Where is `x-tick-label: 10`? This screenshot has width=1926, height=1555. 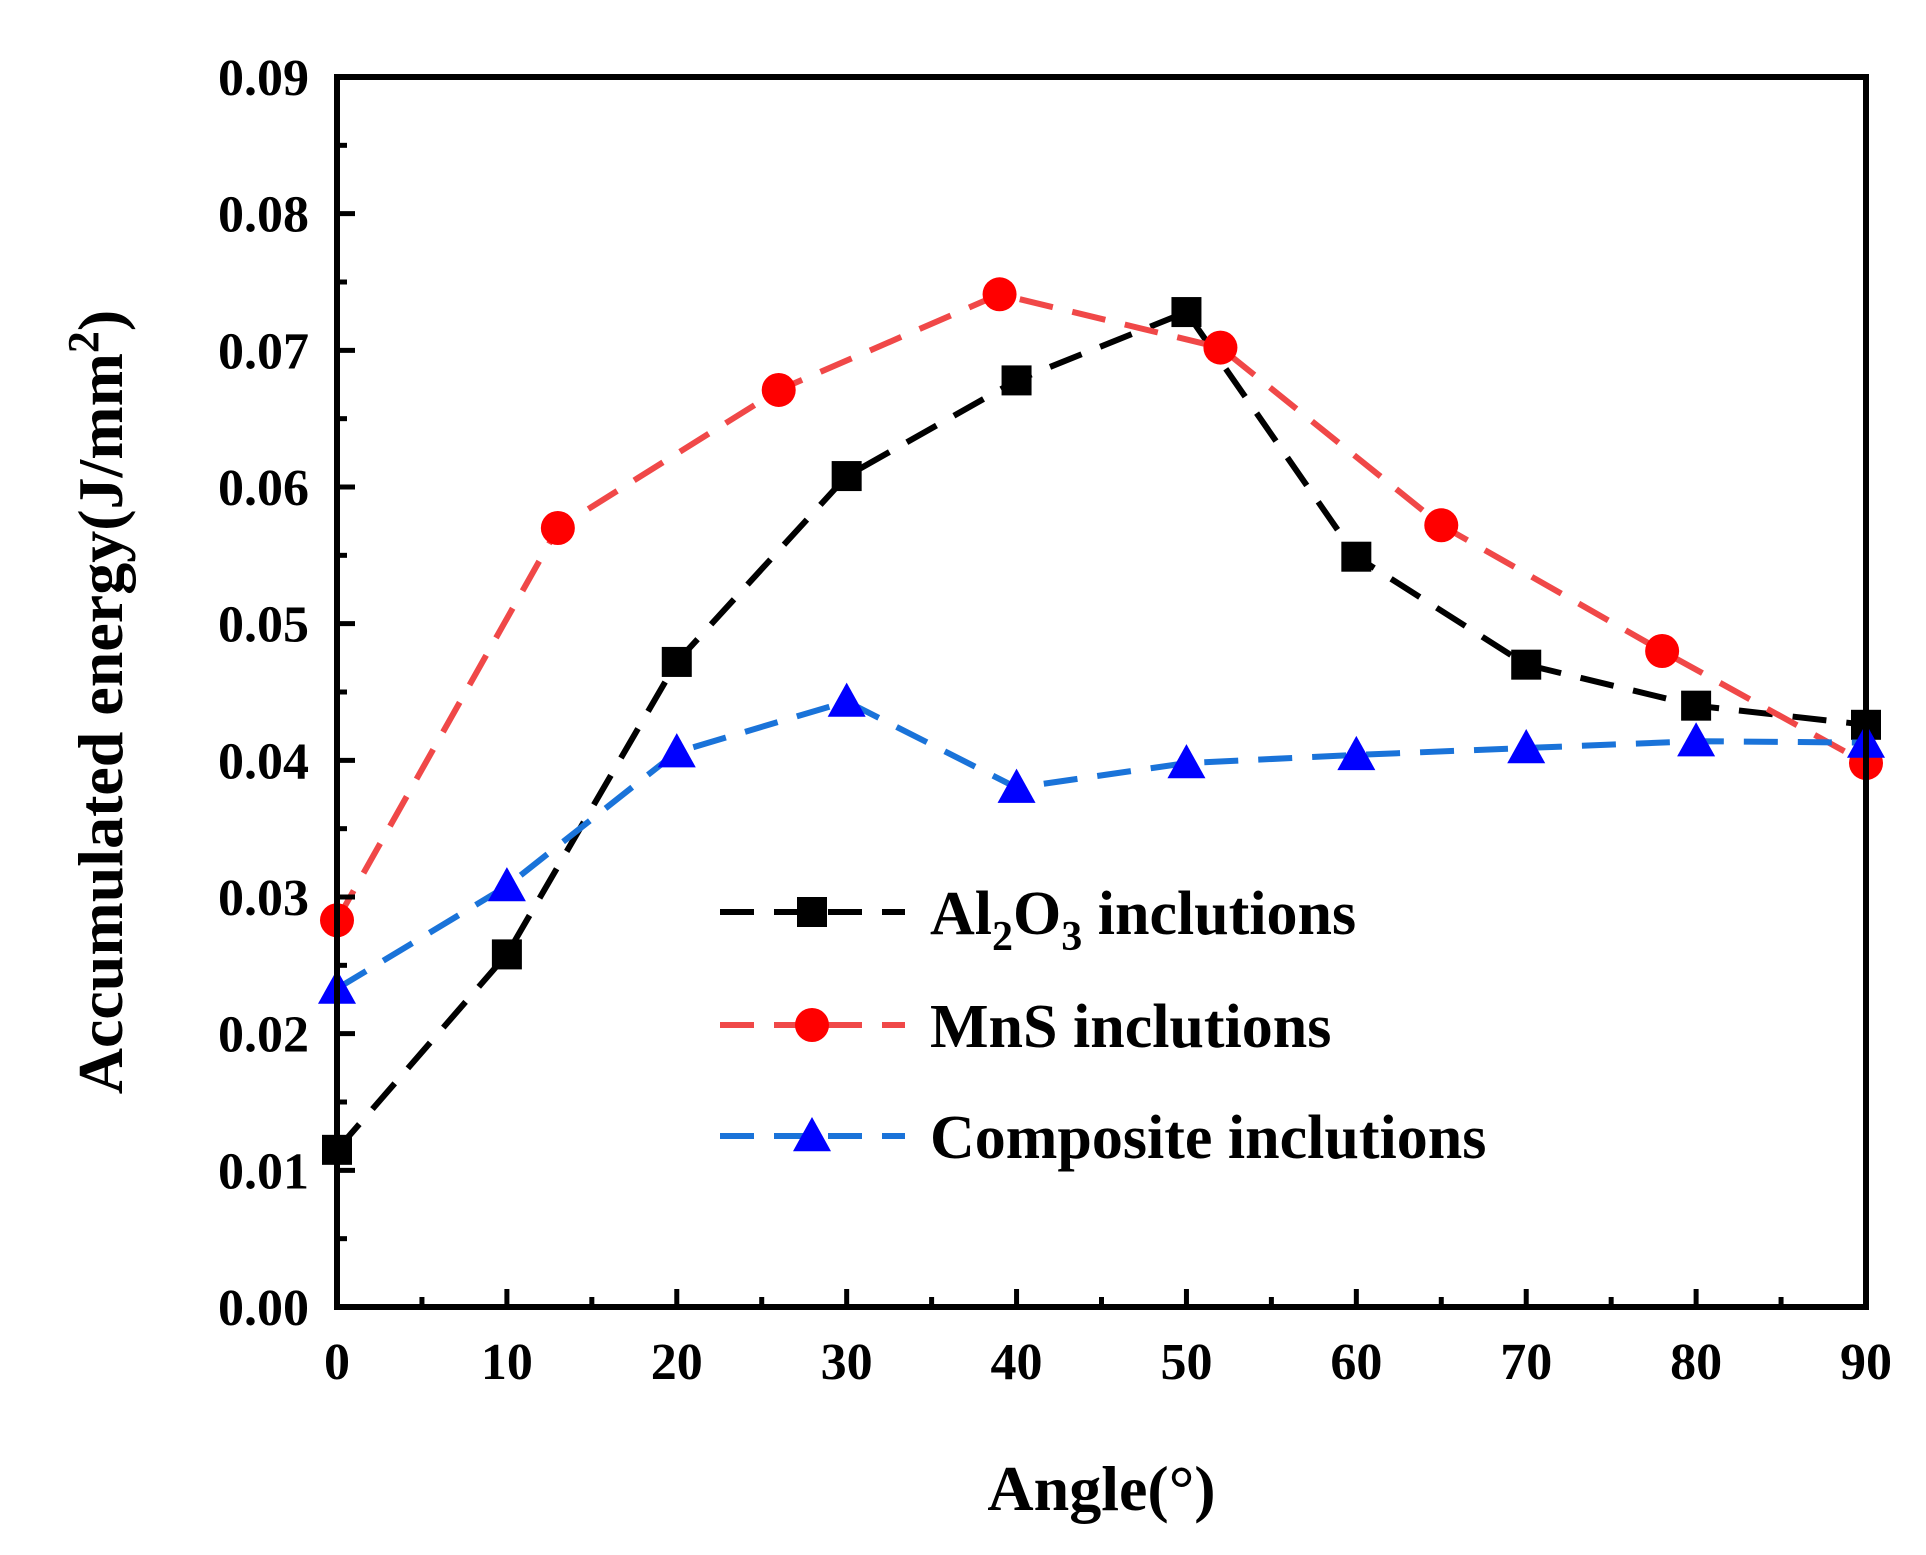 x-tick-label: 10 is located at coordinates (507, 1362).